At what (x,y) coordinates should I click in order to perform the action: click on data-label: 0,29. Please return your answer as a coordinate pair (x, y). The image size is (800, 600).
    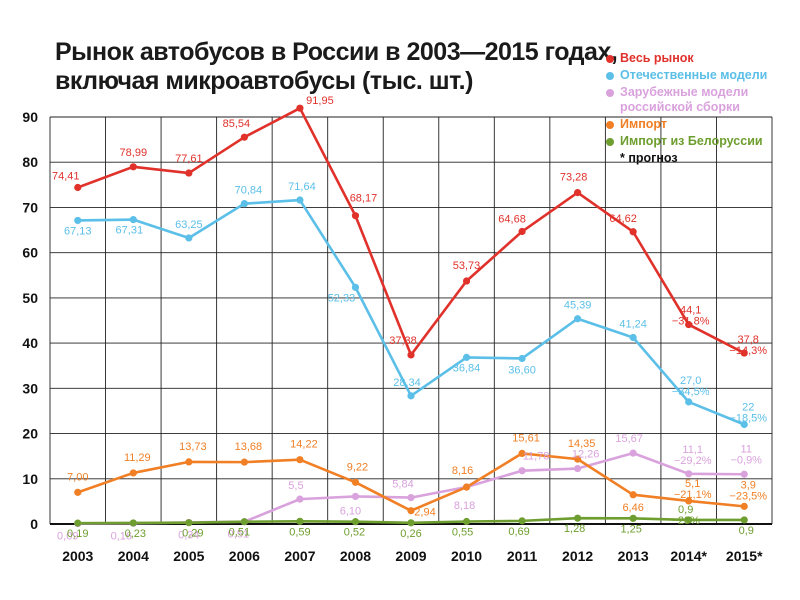
    Looking at the image, I should click on (192, 534).